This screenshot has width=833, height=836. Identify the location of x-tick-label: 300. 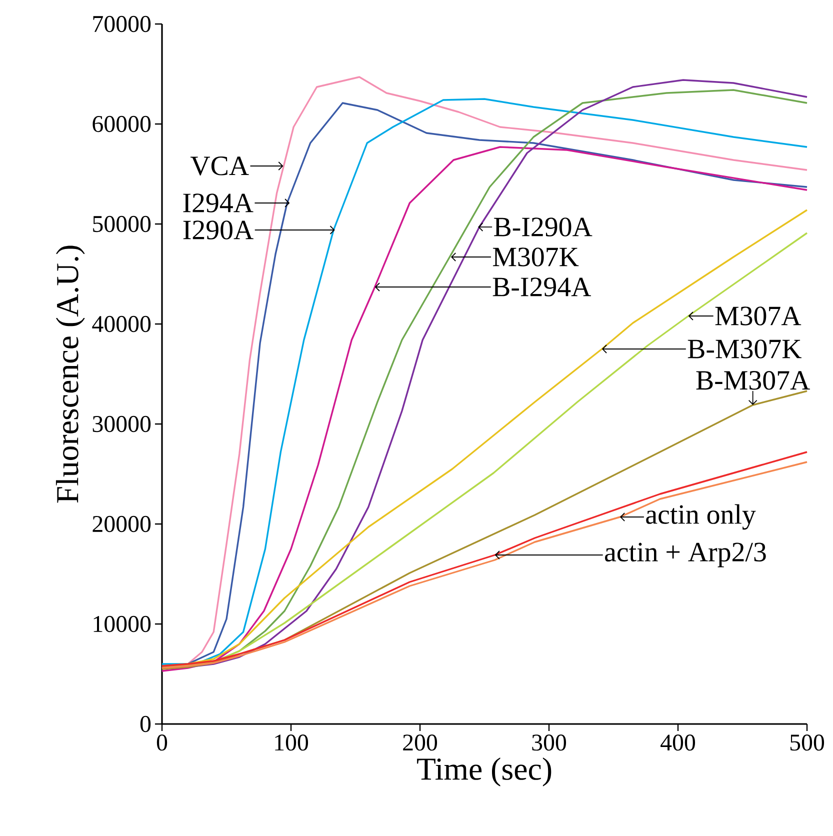
(549, 742).